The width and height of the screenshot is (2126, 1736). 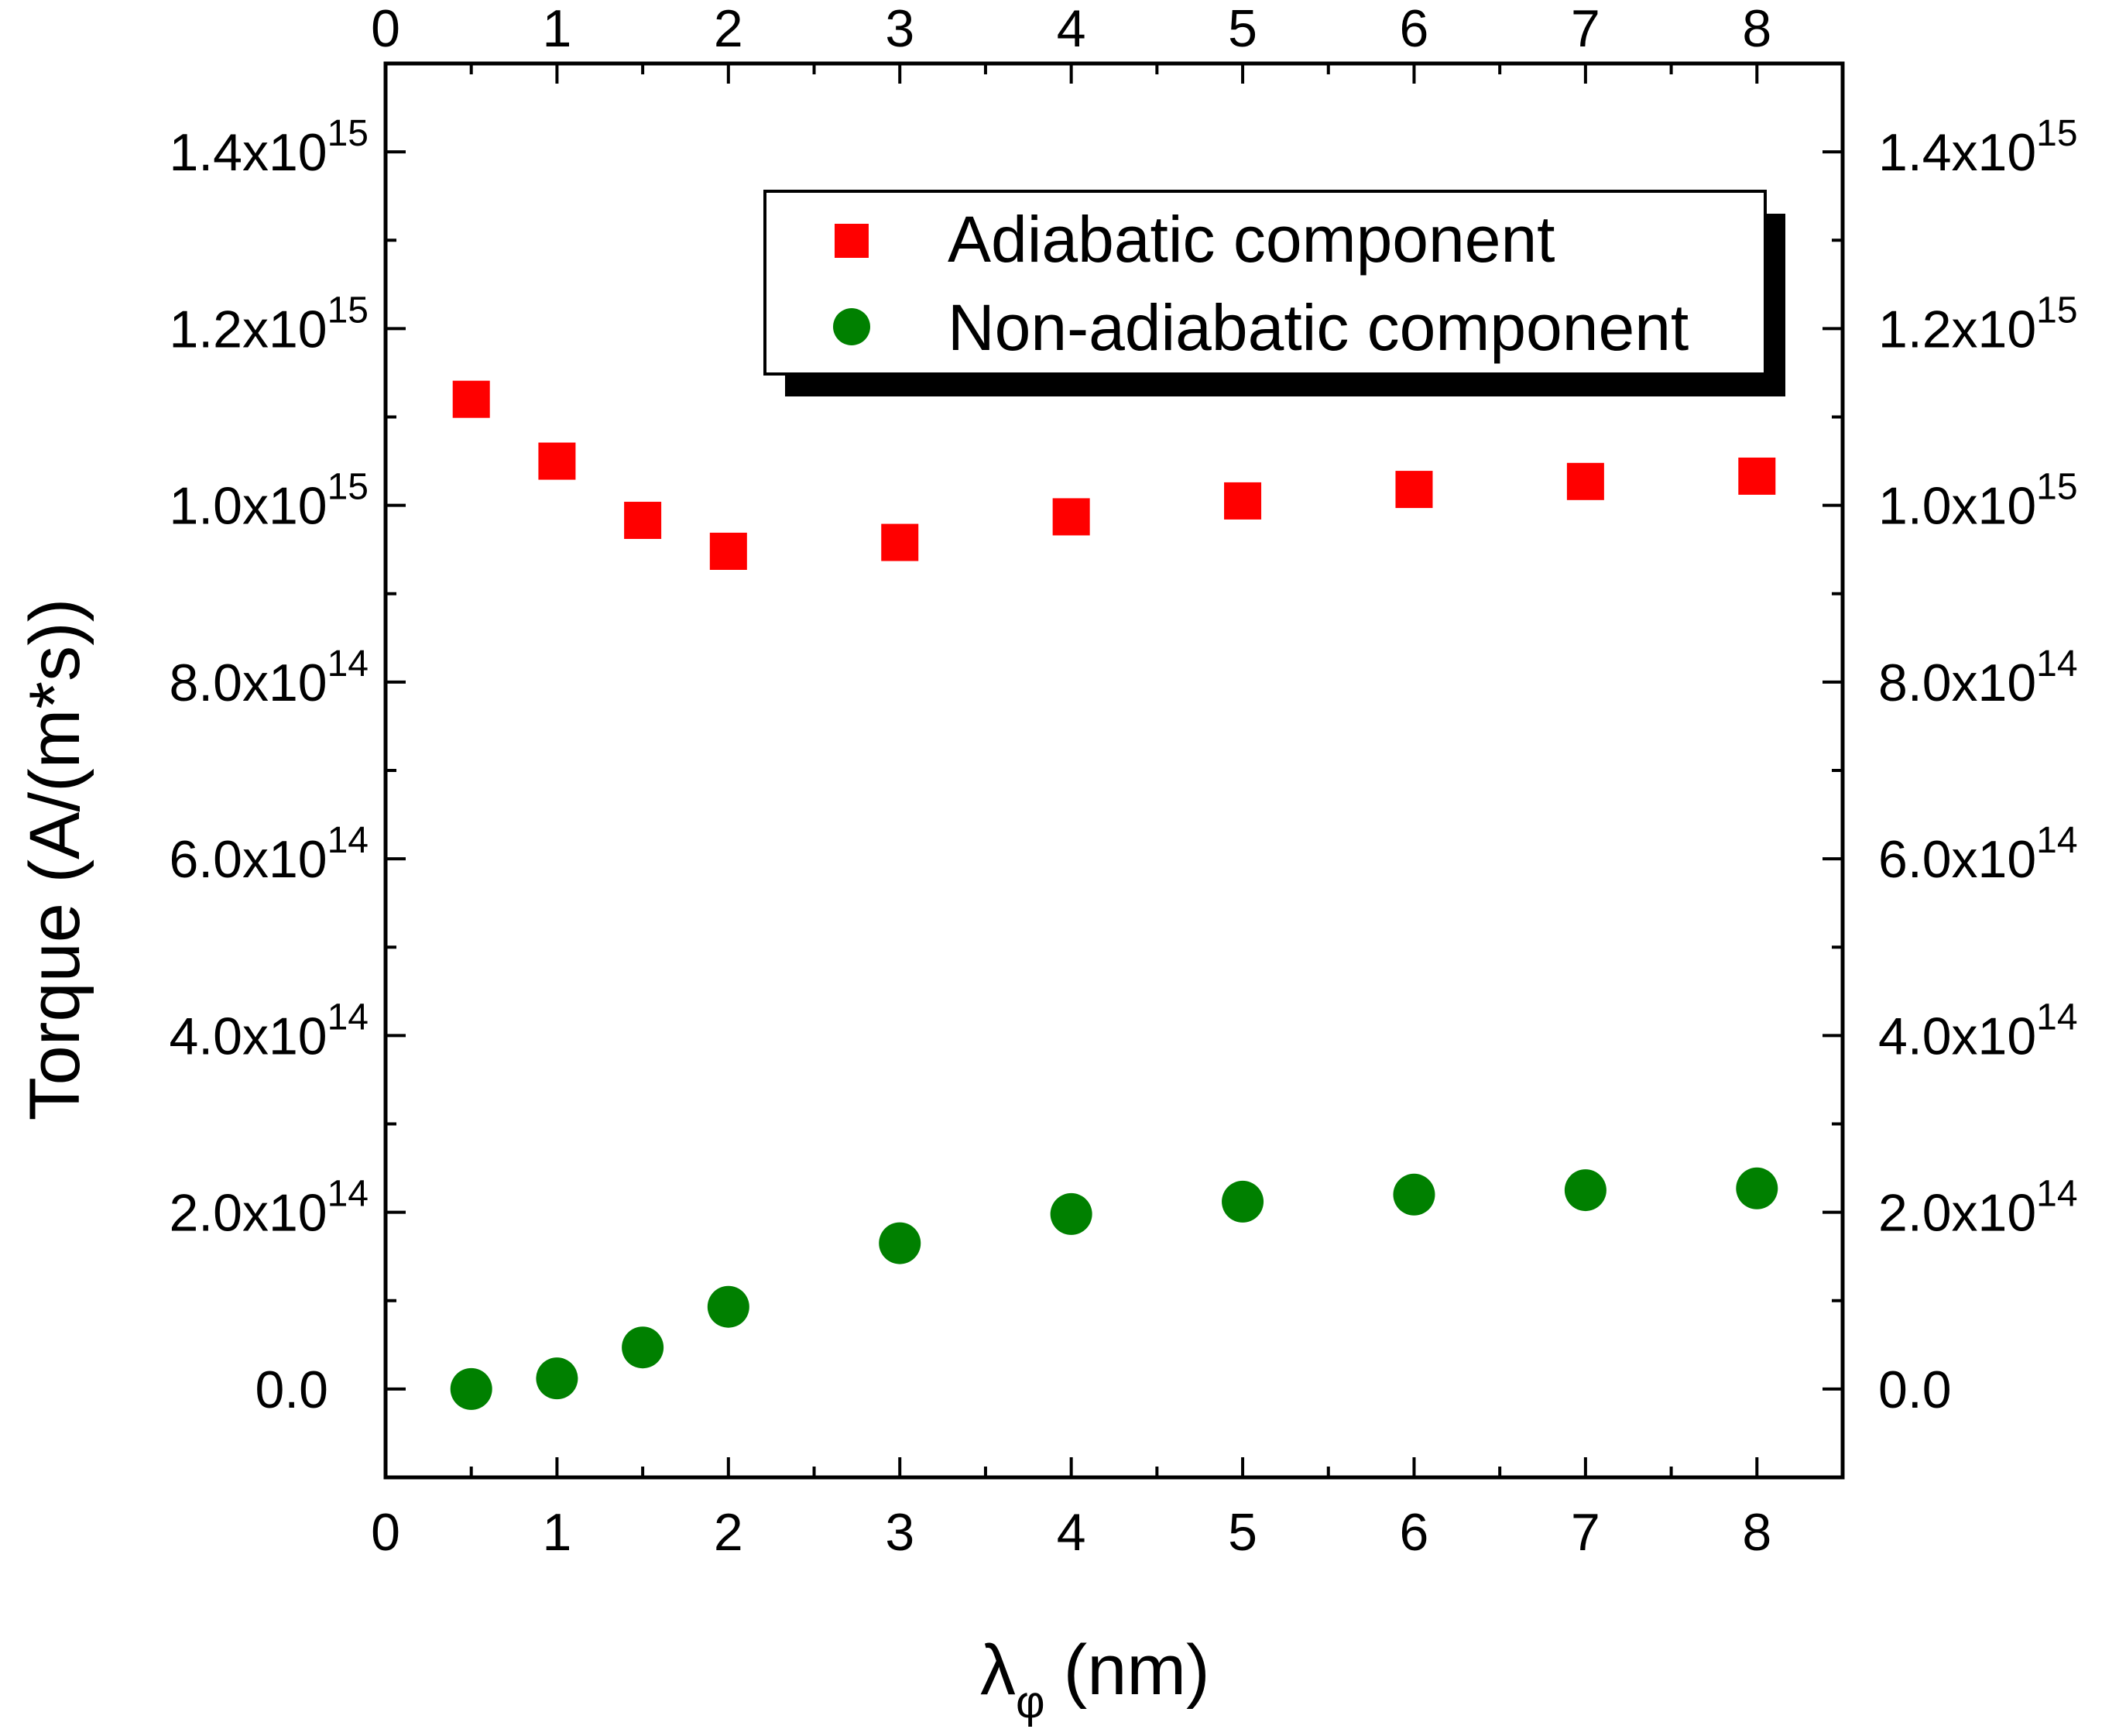 What do you see at coordinates (1137, 1670) in the screenshot?
I see `x-axis-title-unit: (nm)` at bounding box center [1137, 1670].